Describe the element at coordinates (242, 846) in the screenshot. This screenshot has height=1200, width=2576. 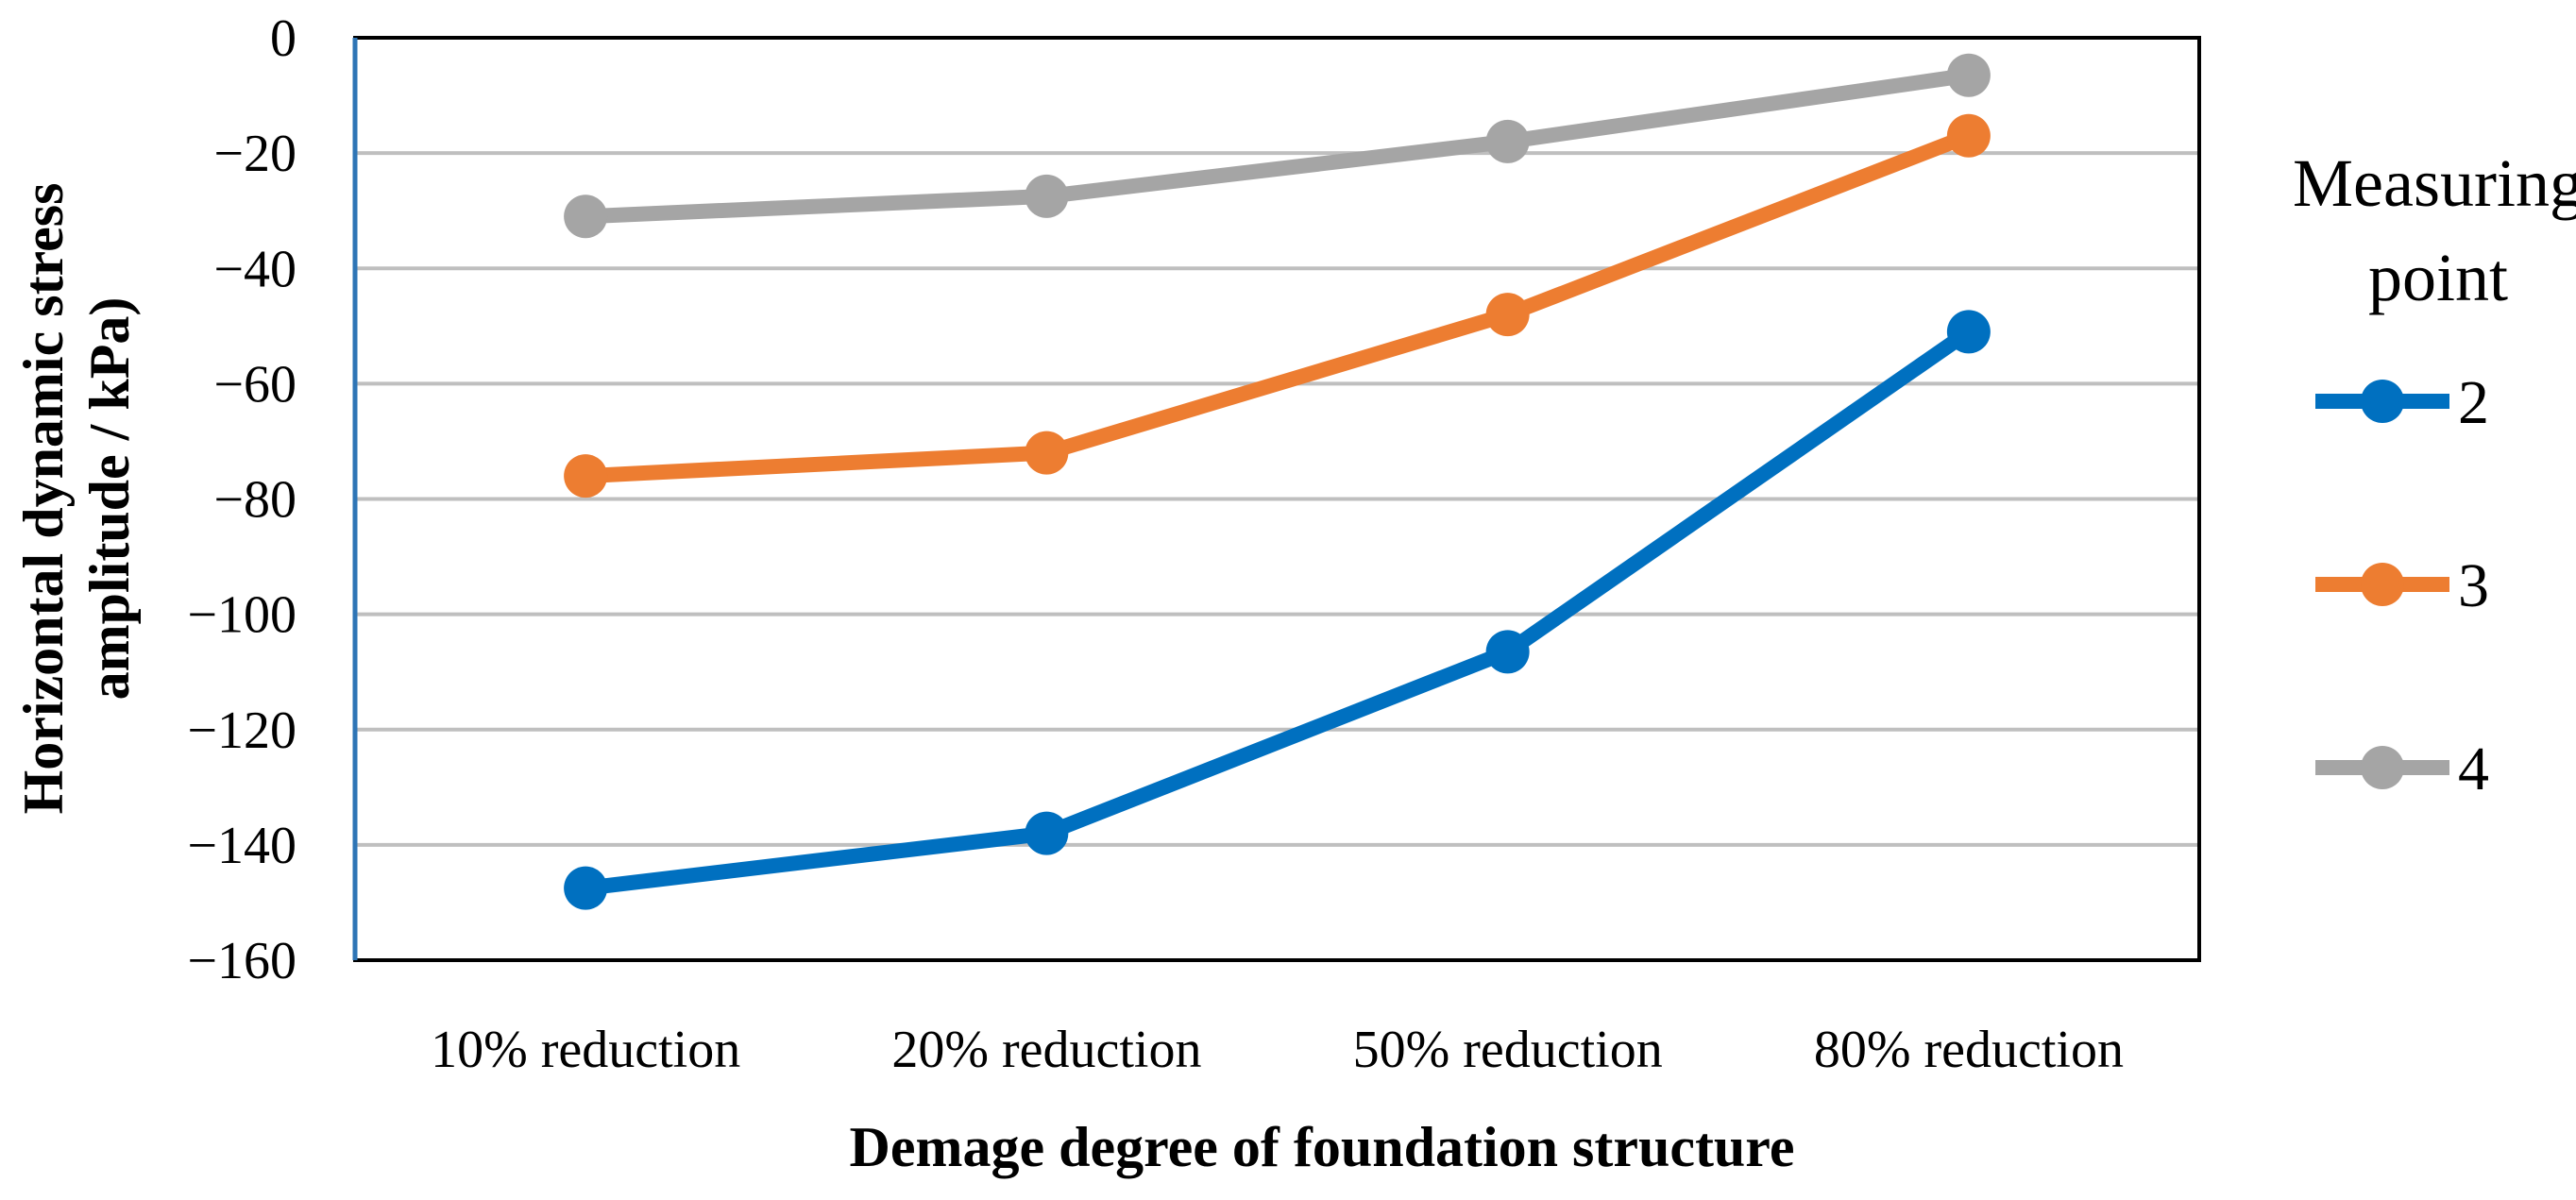
I see `y-tick-label: −140` at that location.